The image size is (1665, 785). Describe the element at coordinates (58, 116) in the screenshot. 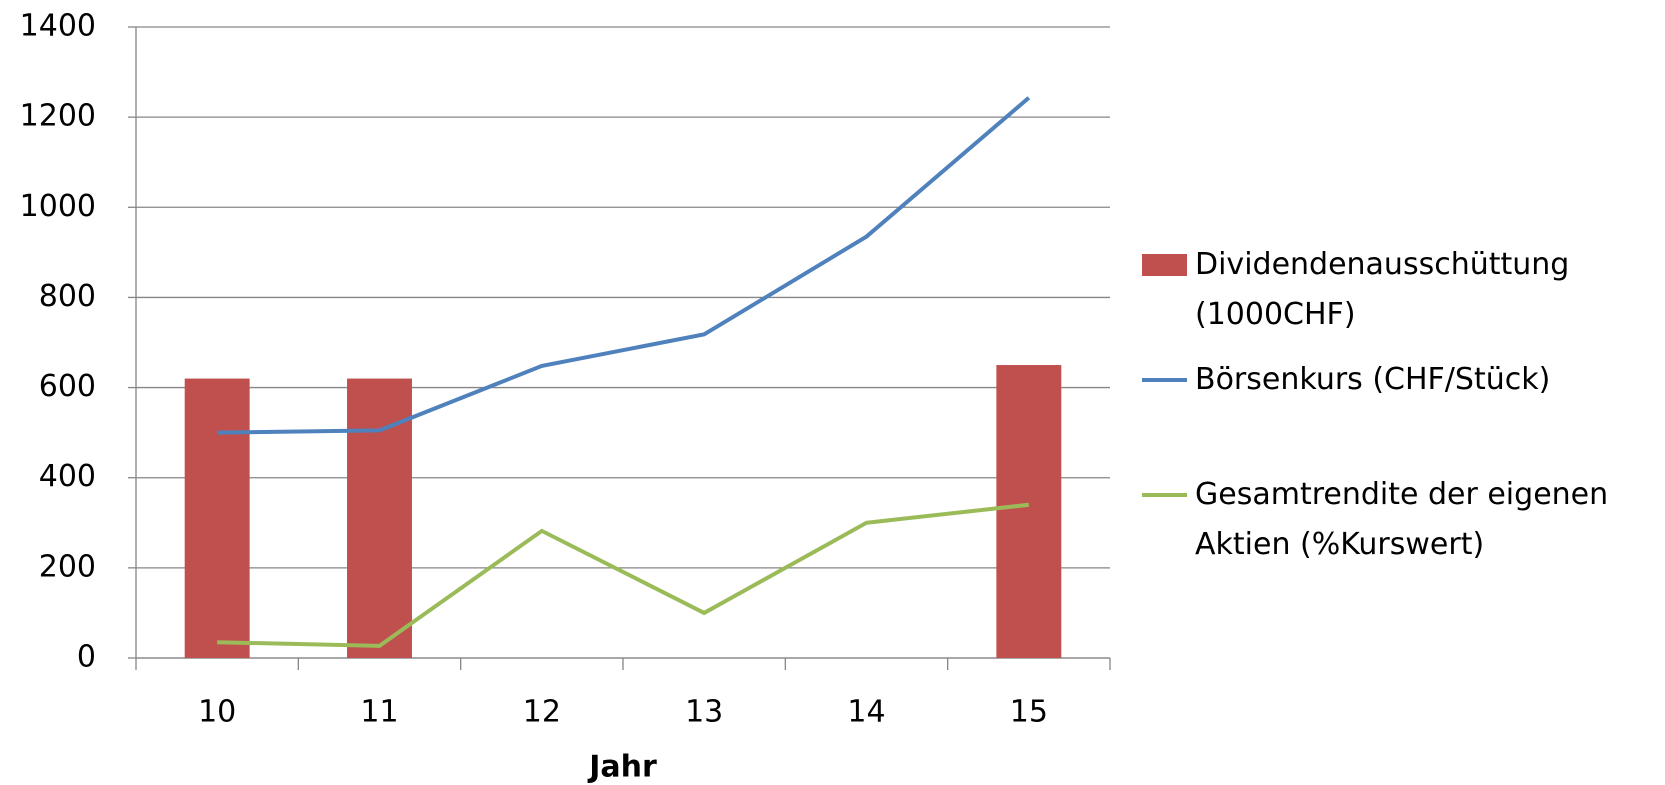

I see `y-tick-label: 1200` at that location.